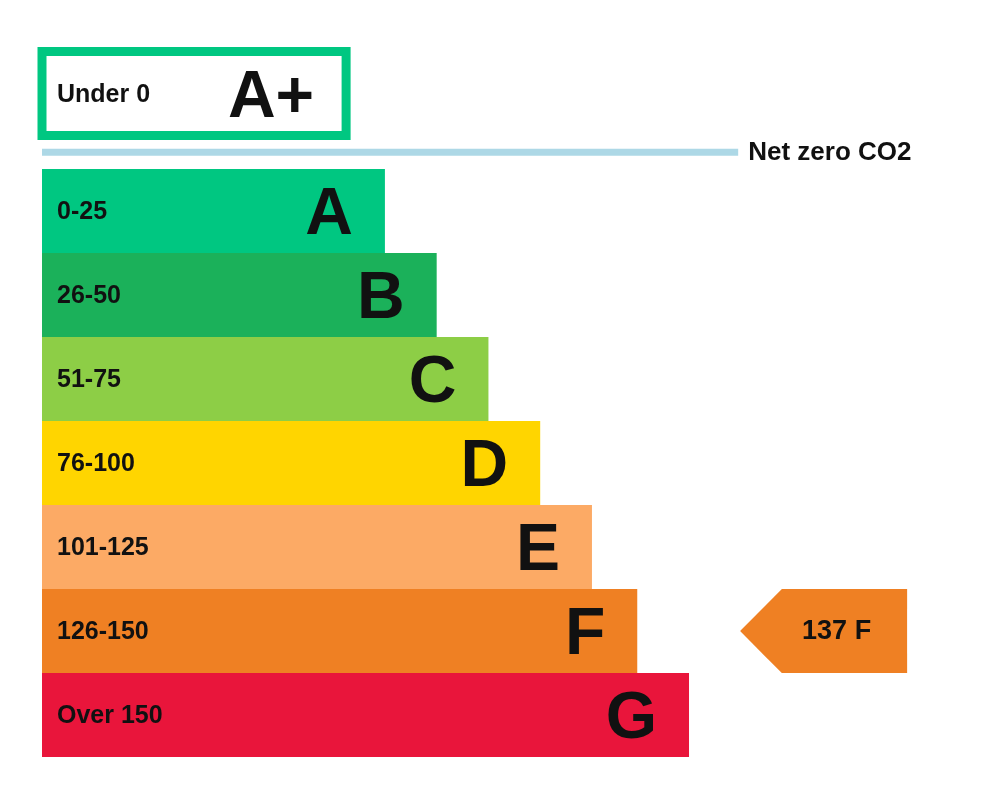 The height and width of the screenshot is (805, 1003). What do you see at coordinates (484, 463) in the screenshot?
I see `annotation: D` at bounding box center [484, 463].